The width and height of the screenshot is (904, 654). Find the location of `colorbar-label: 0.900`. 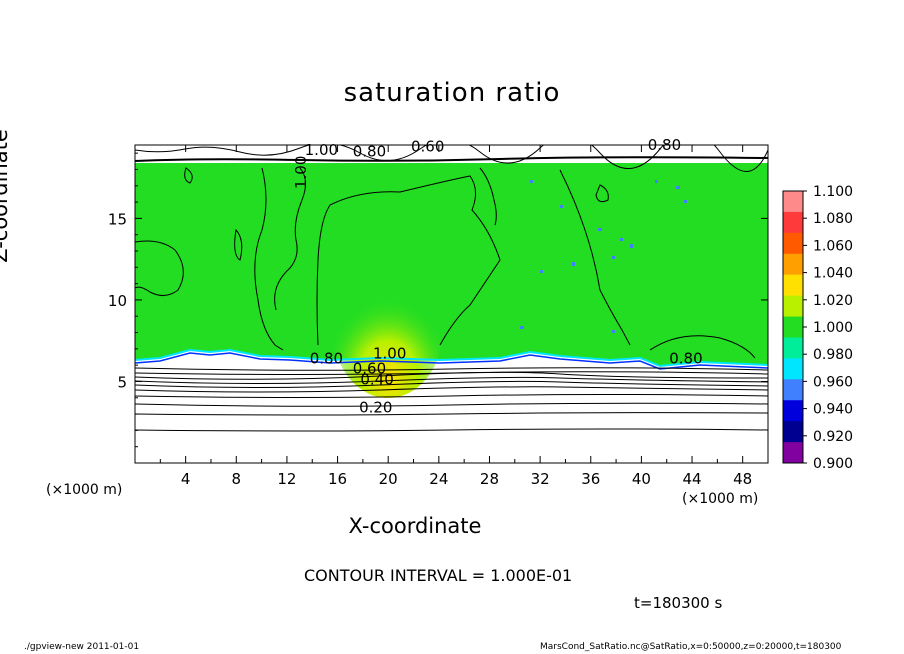

colorbar-label: 0.900 is located at coordinates (833, 464).